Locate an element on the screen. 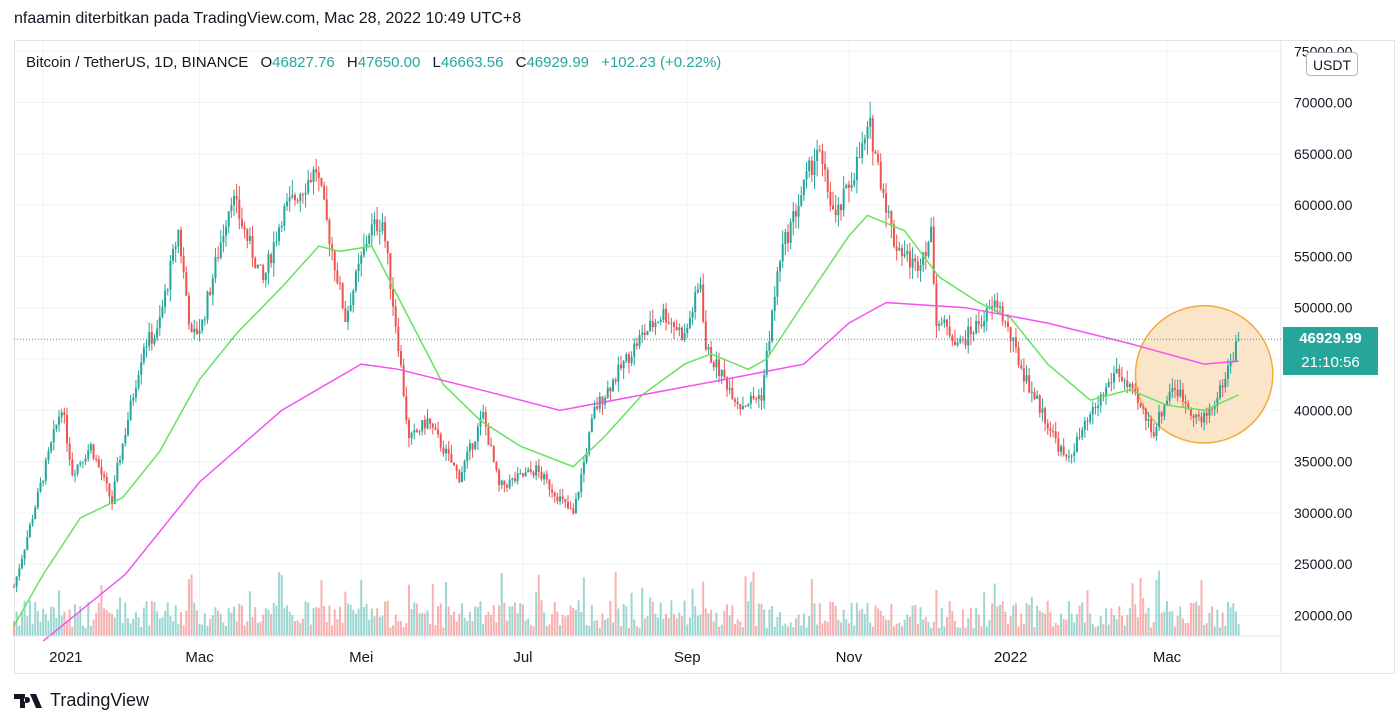 This screenshot has height=728, width=1400. currency-unit-button: USDT is located at coordinates (1332, 64).